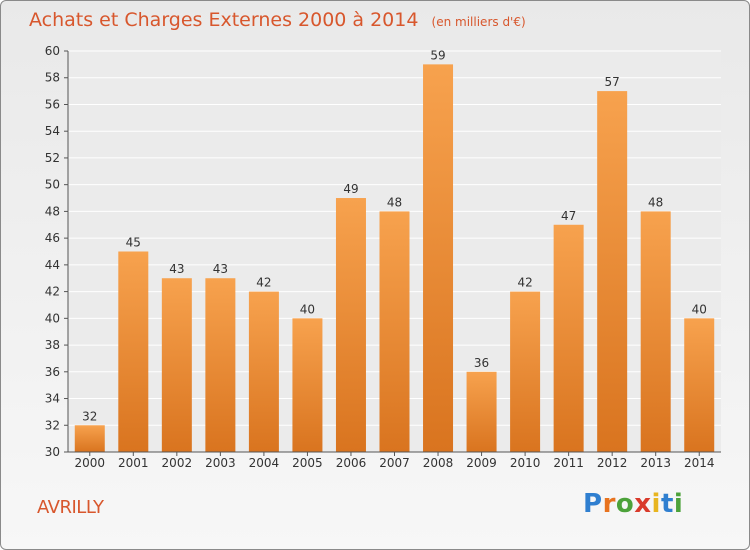 Image resolution: width=750 pixels, height=550 pixels. What do you see at coordinates (625, 504) in the screenshot?
I see `logo-letter: o` at bounding box center [625, 504].